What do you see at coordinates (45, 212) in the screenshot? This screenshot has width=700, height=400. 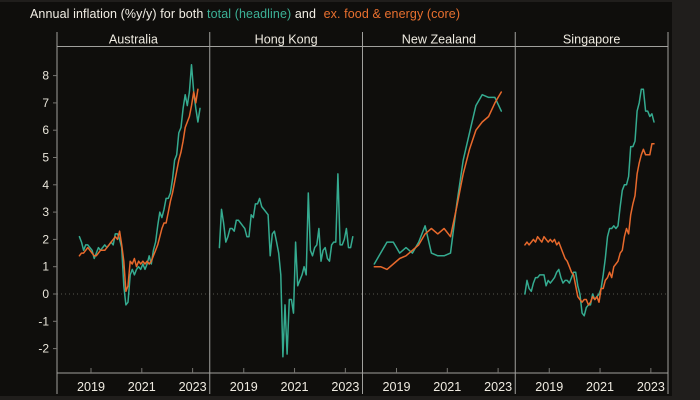 I see `y-axis-label: 3` at bounding box center [45, 212].